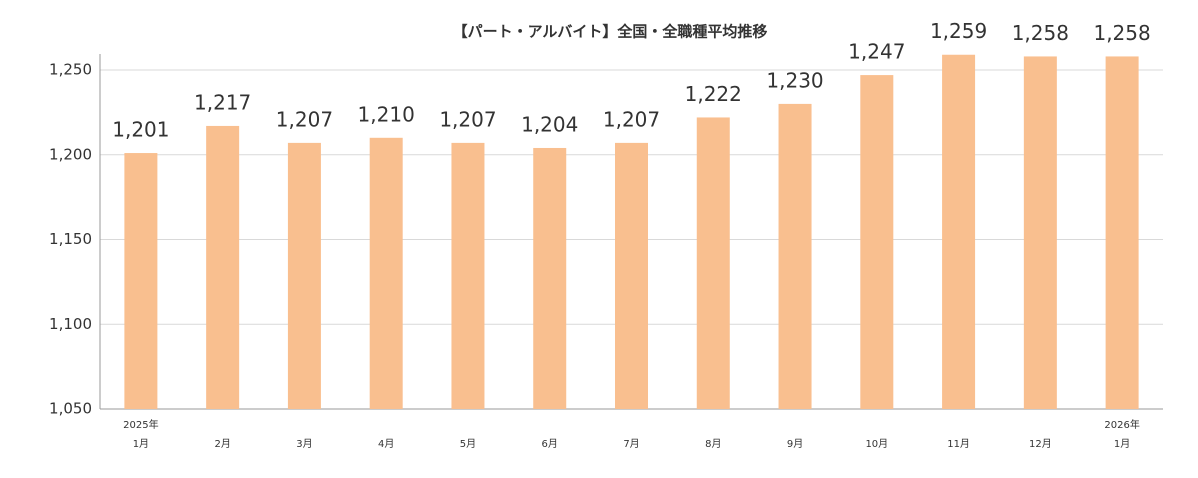 The height and width of the screenshot is (478, 1198). Describe the element at coordinates (70, 409) in the screenshot. I see `y-tick-label: 1,050` at that location.